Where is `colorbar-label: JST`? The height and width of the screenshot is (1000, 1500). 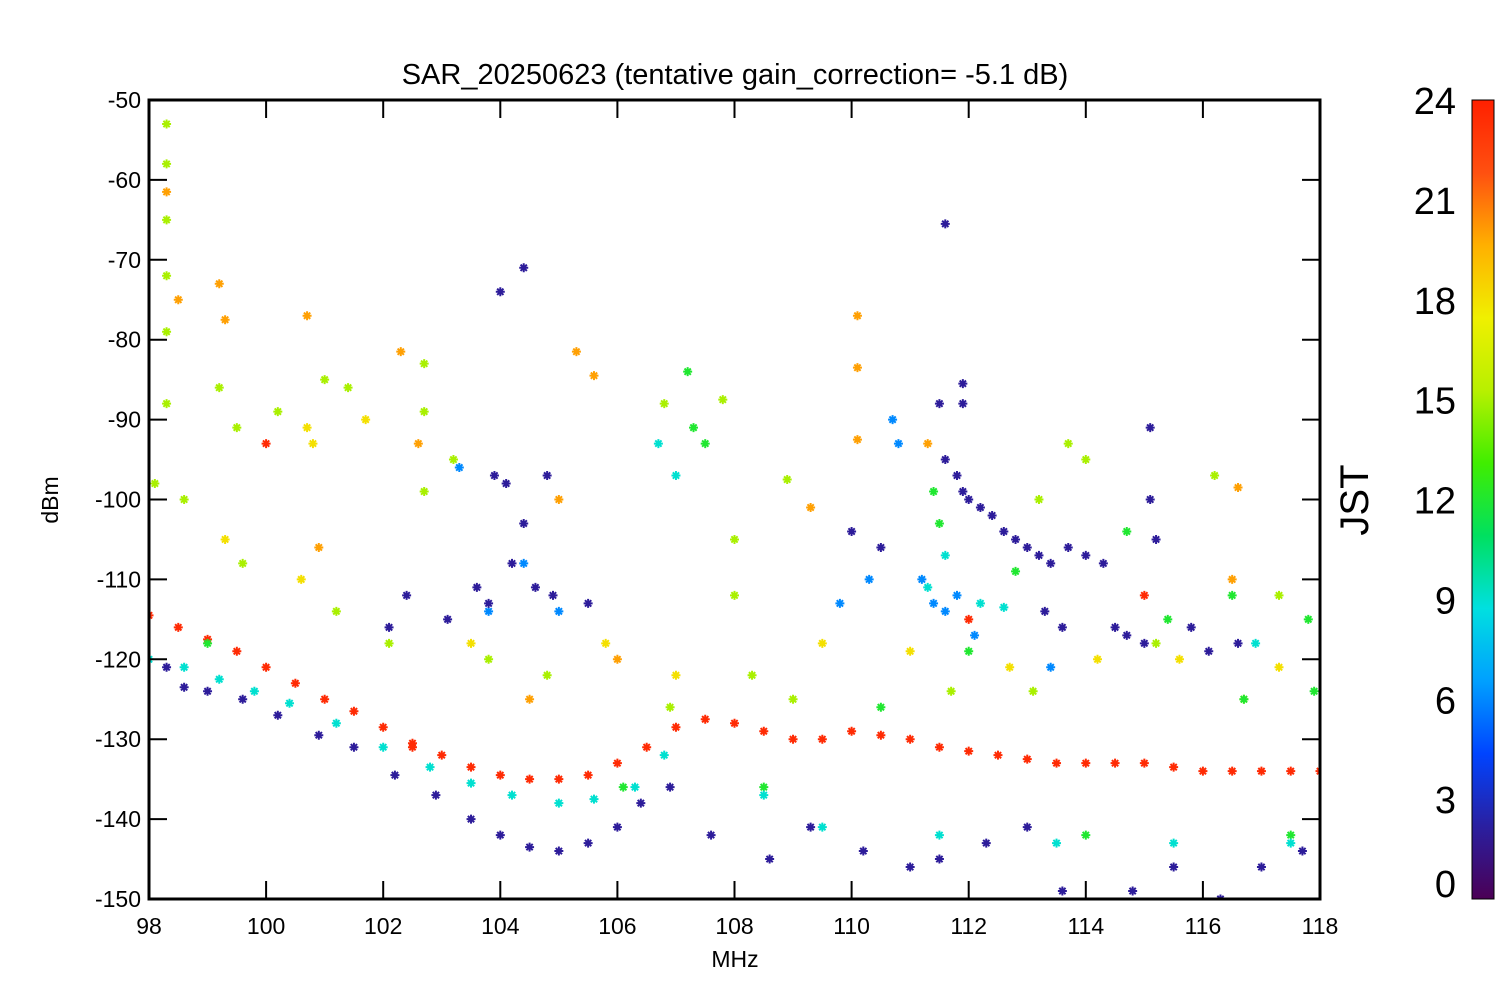 colorbar-label: JST is located at coordinates (1355, 499).